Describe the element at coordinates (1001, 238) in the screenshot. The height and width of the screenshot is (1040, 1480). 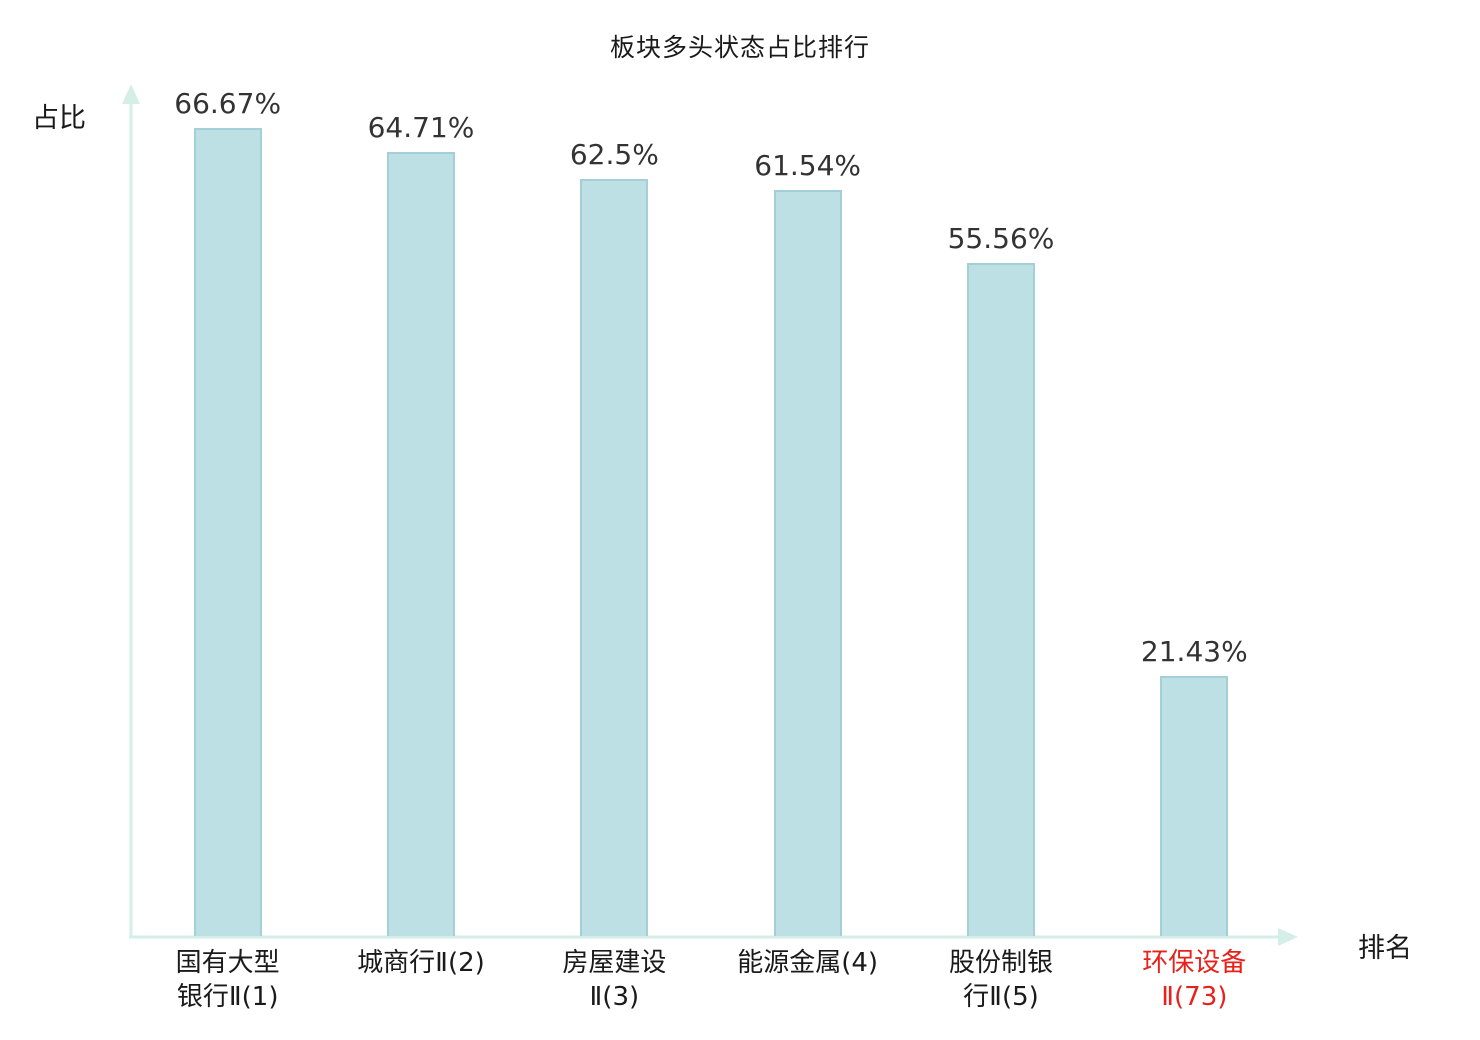
I see `bar-value-label: 55.56%` at that location.